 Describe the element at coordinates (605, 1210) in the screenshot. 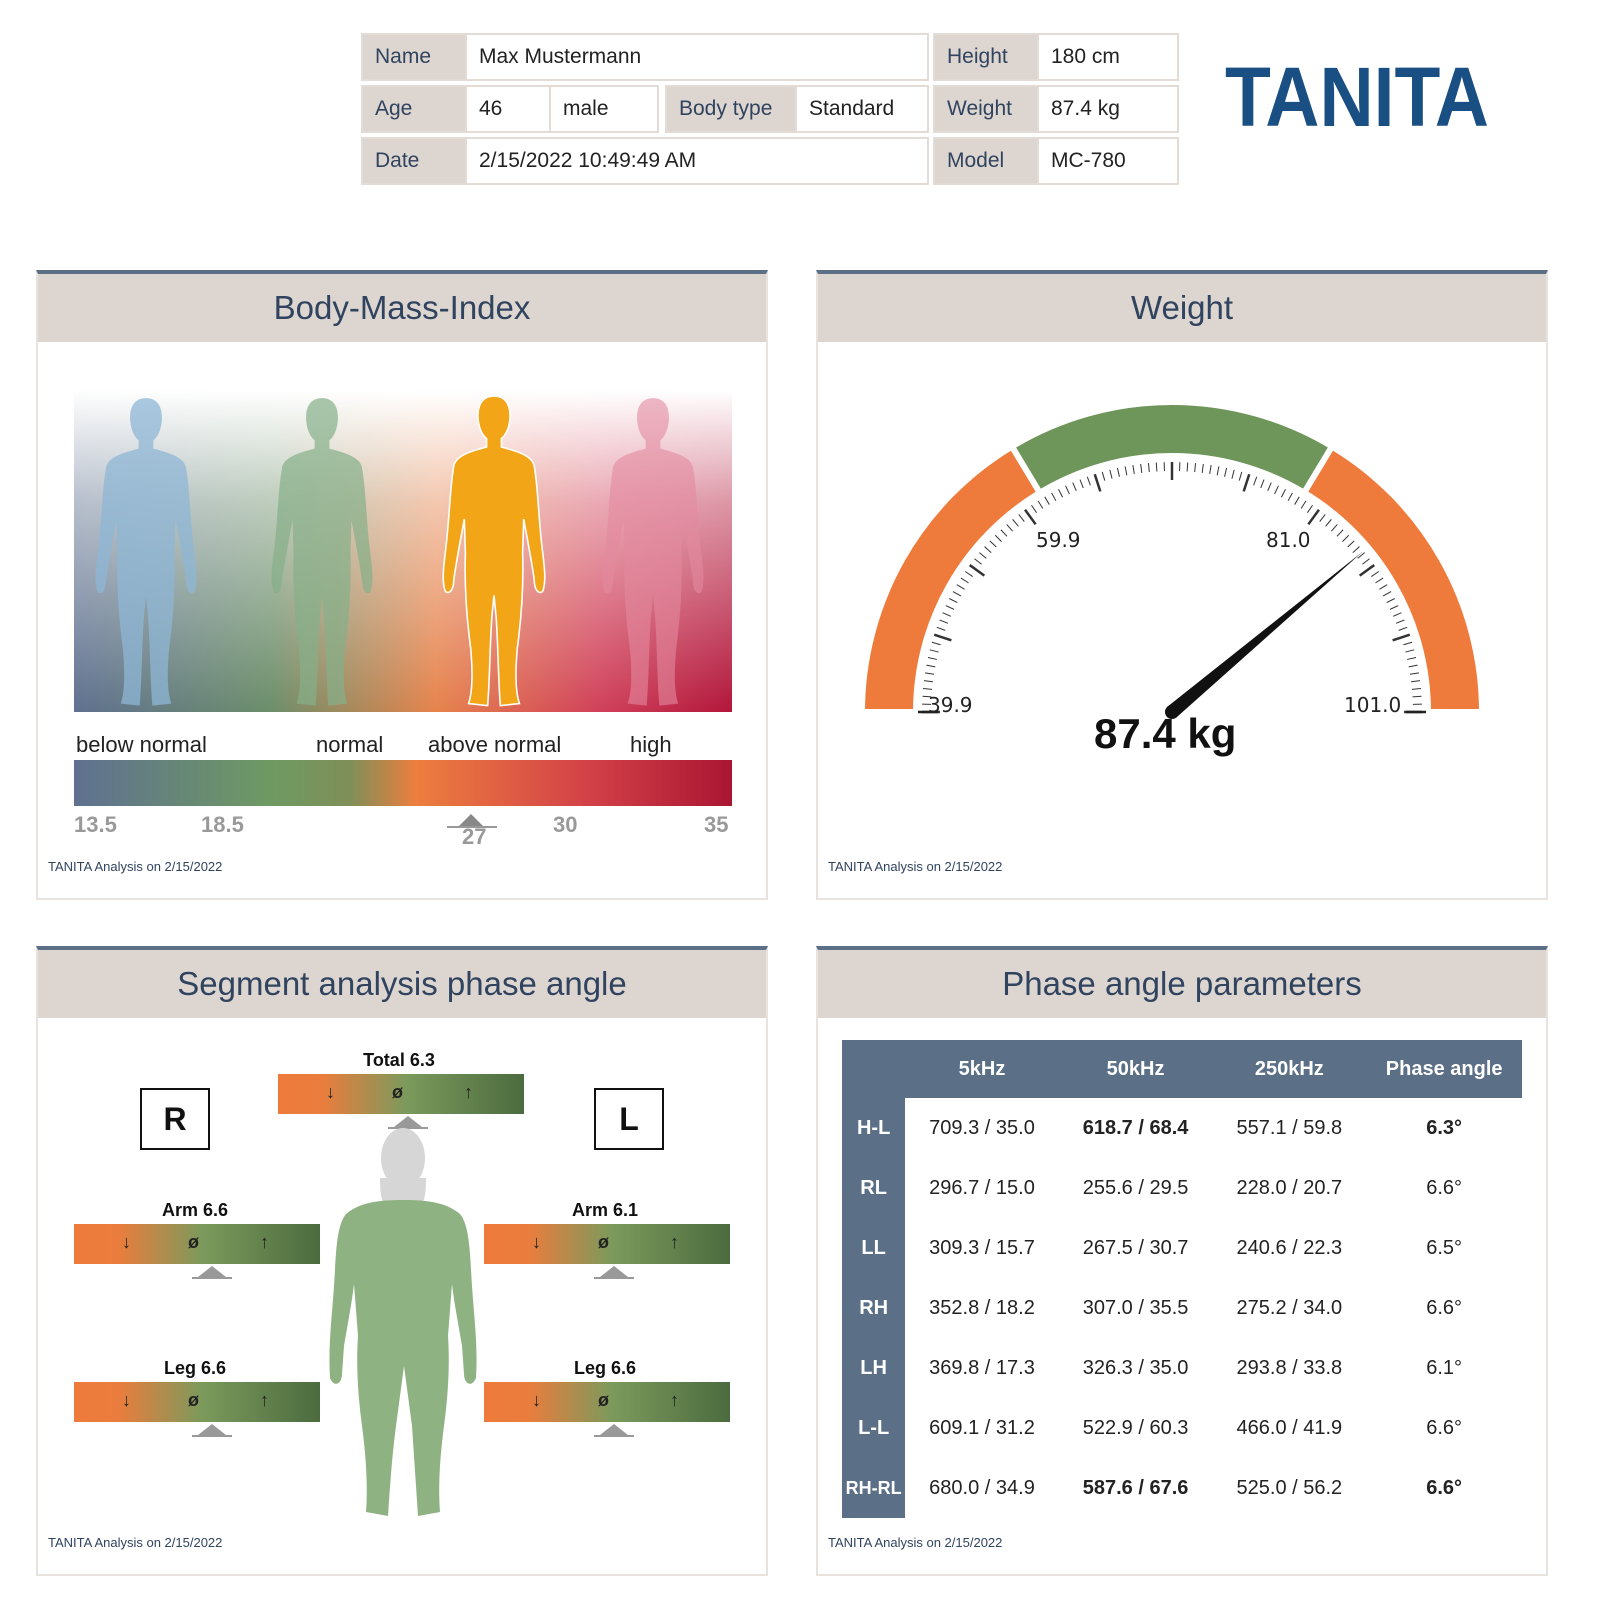

I see `left-arm-label: Arm 6.1` at that location.